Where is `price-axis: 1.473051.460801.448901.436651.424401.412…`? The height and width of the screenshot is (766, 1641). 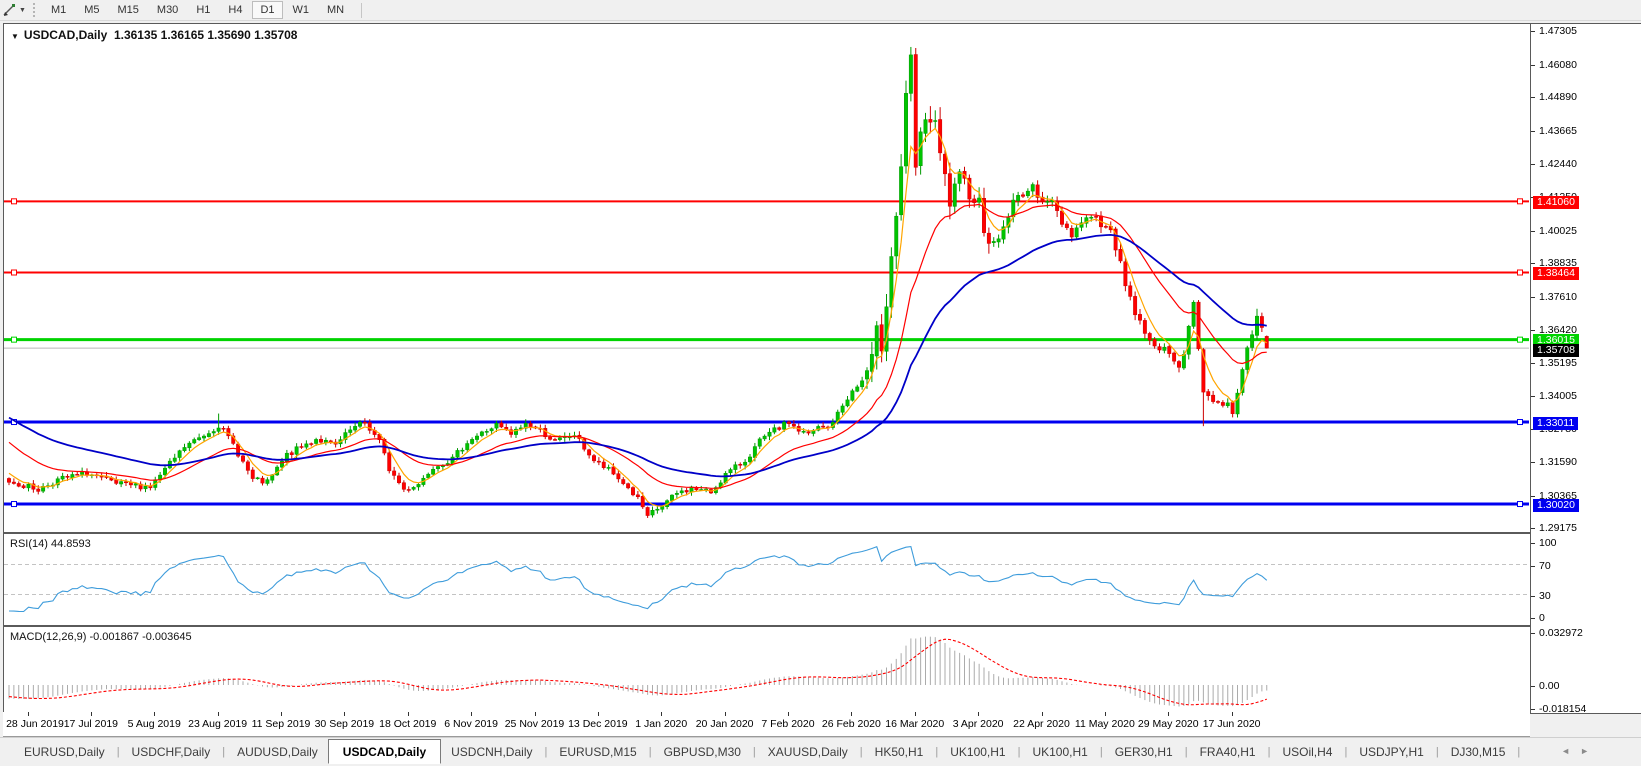 price-axis: 1.473051.460801.448901.436651.424401.412… is located at coordinates (1585, 369).